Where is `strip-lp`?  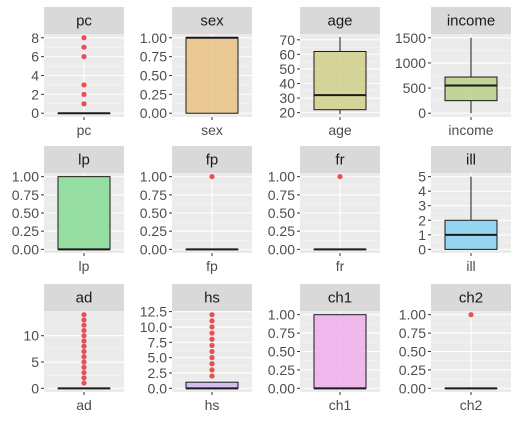 strip-lp is located at coordinates (84, 159).